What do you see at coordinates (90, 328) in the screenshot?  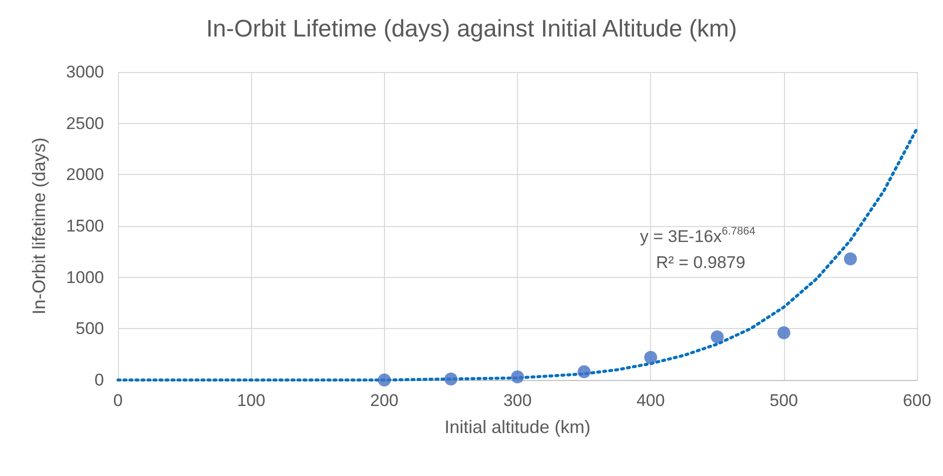 I see `y-tick-label: 500` at bounding box center [90, 328].